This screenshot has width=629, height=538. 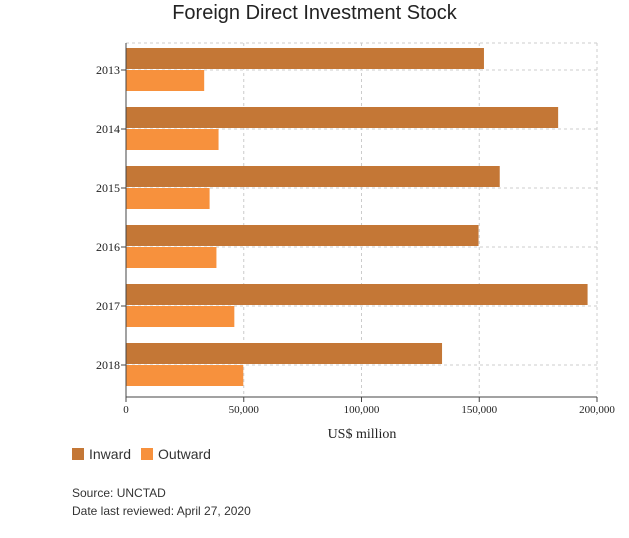 What do you see at coordinates (305, 58) in the screenshot?
I see `bar-inward-2013` at bounding box center [305, 58].